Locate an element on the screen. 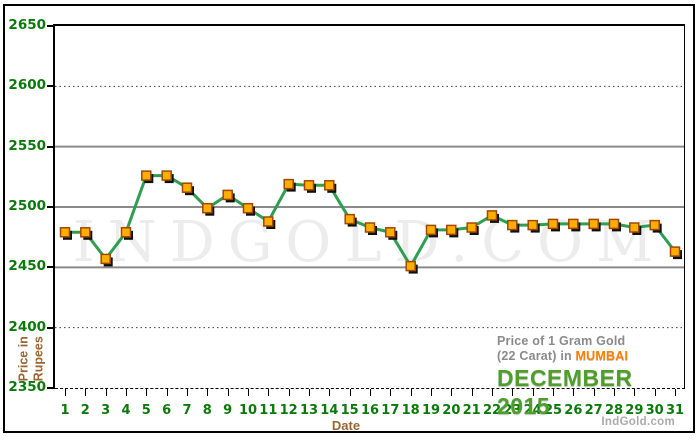 This screenshot has height=440, width=700. title-line2: (22 Carat) in MUMBAI is located at coordinates (589, 356).